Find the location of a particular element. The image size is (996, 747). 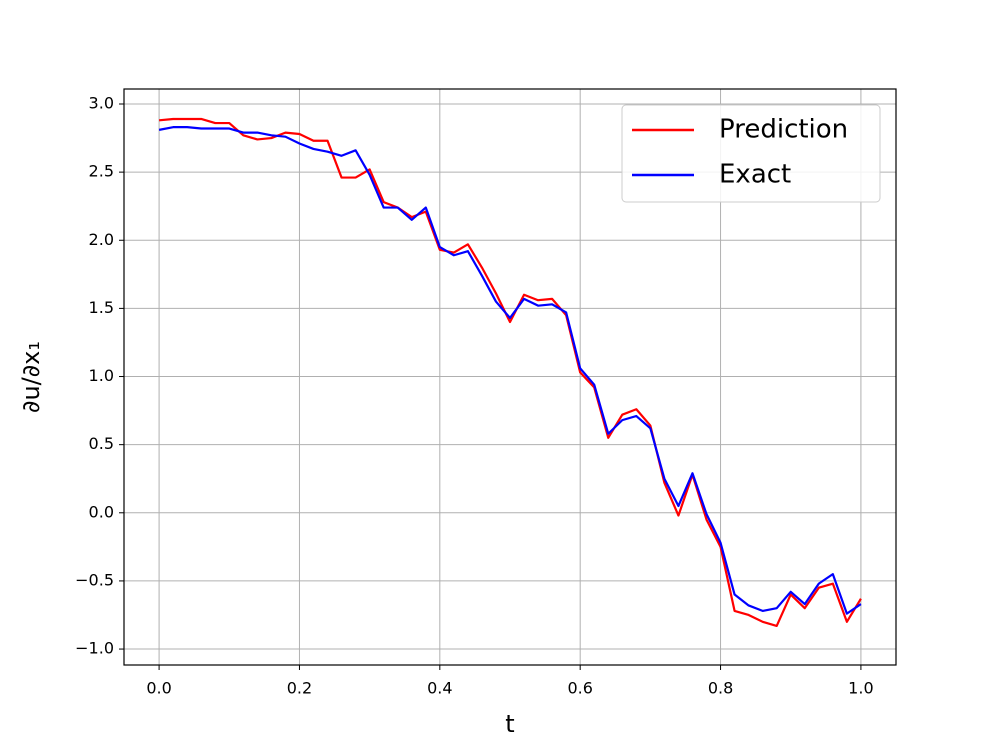

y-tick-label: 0.0 is located at coordinates (101, 511).